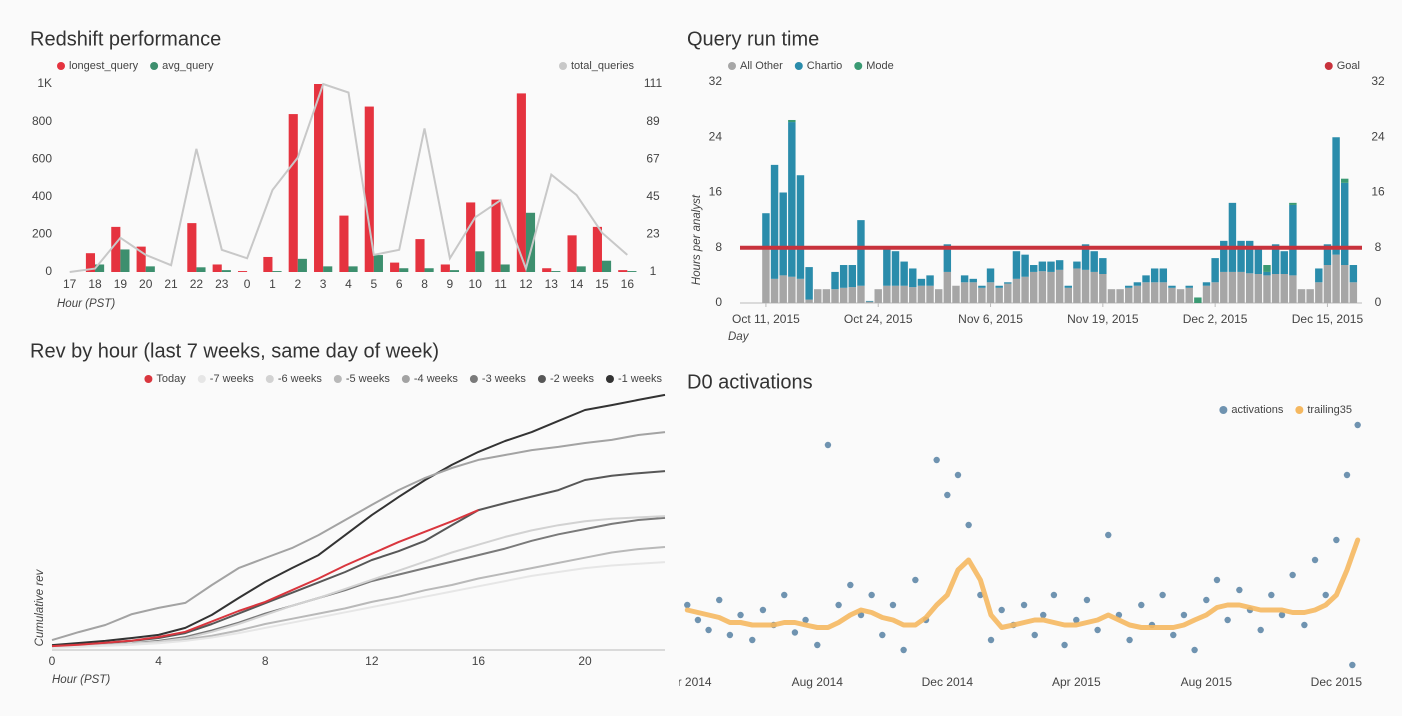 This screenshot has height=716, width=1402. I want to click on legend-label: avg_query, so click(188, 66).